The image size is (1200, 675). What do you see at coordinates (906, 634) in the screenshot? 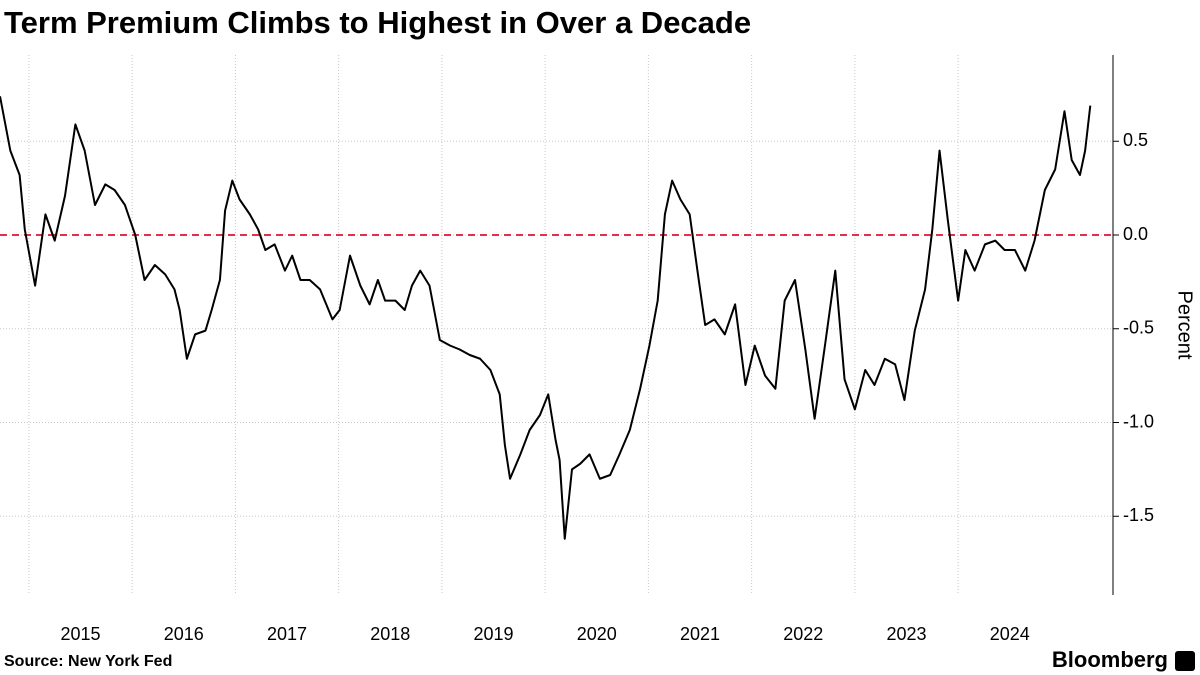
I see `x-tick-label: 2023` at bounding box center [906, 634].